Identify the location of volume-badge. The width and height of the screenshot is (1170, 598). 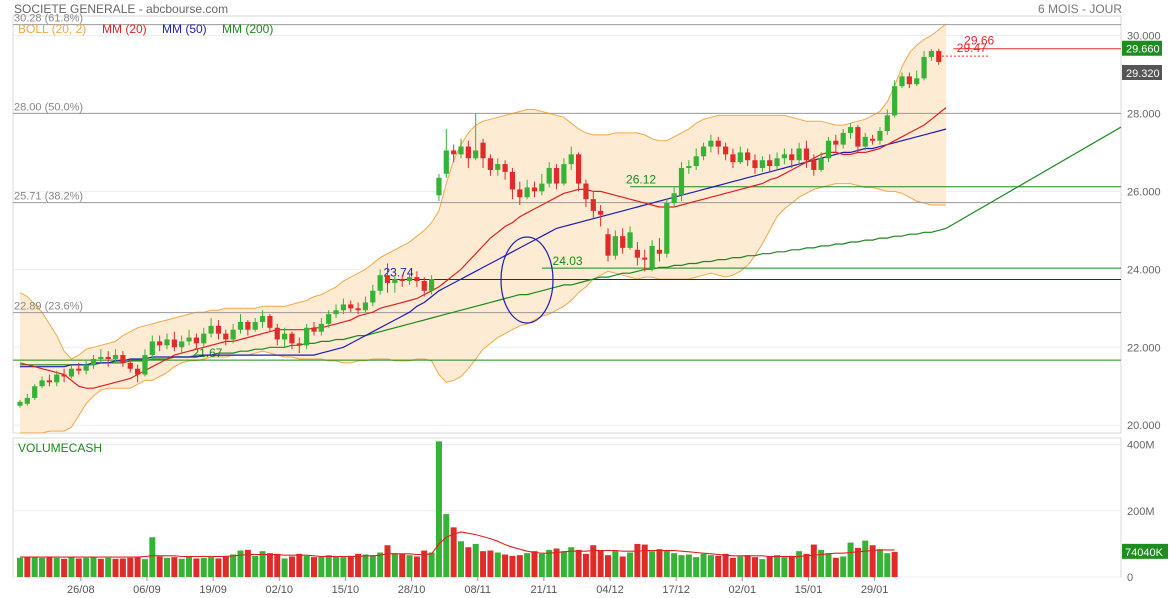
(1145, 551).